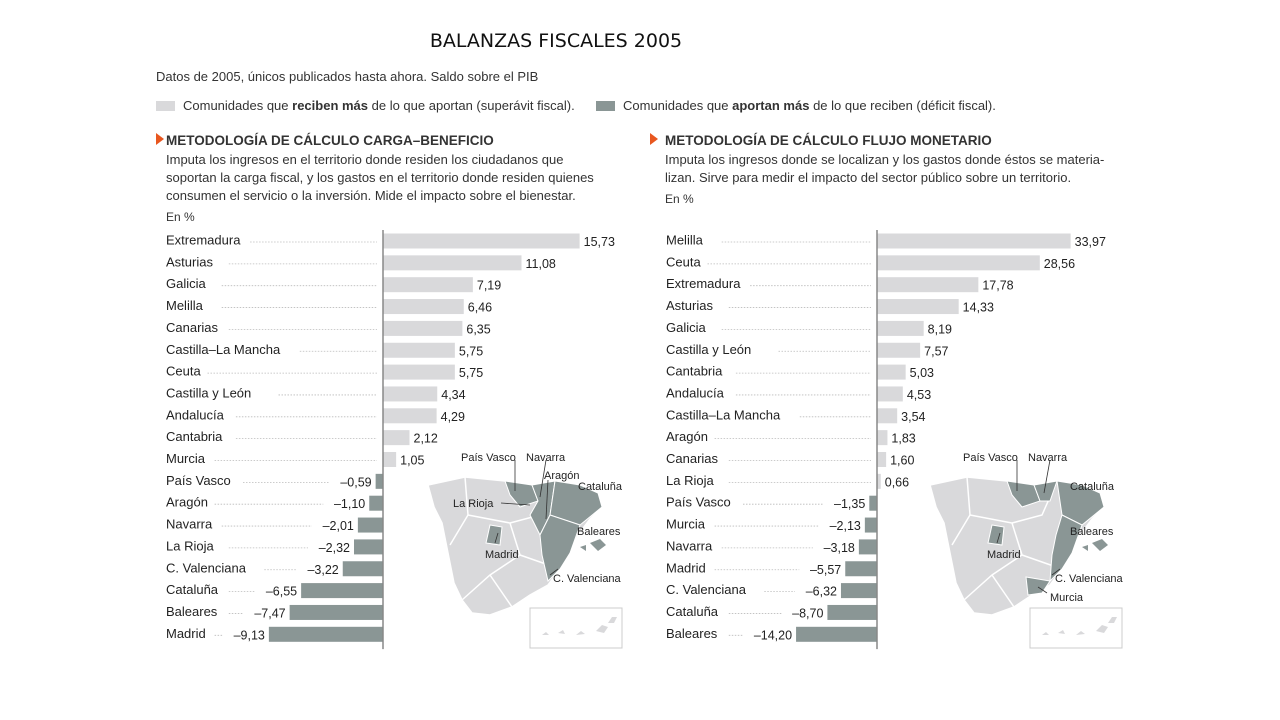 The width and height of the screenshot is (1280, 720). What do you see at coordinates (686, 327) in the screenshot?
I see `category-label: Galicia` at bounding box center [686, 327].